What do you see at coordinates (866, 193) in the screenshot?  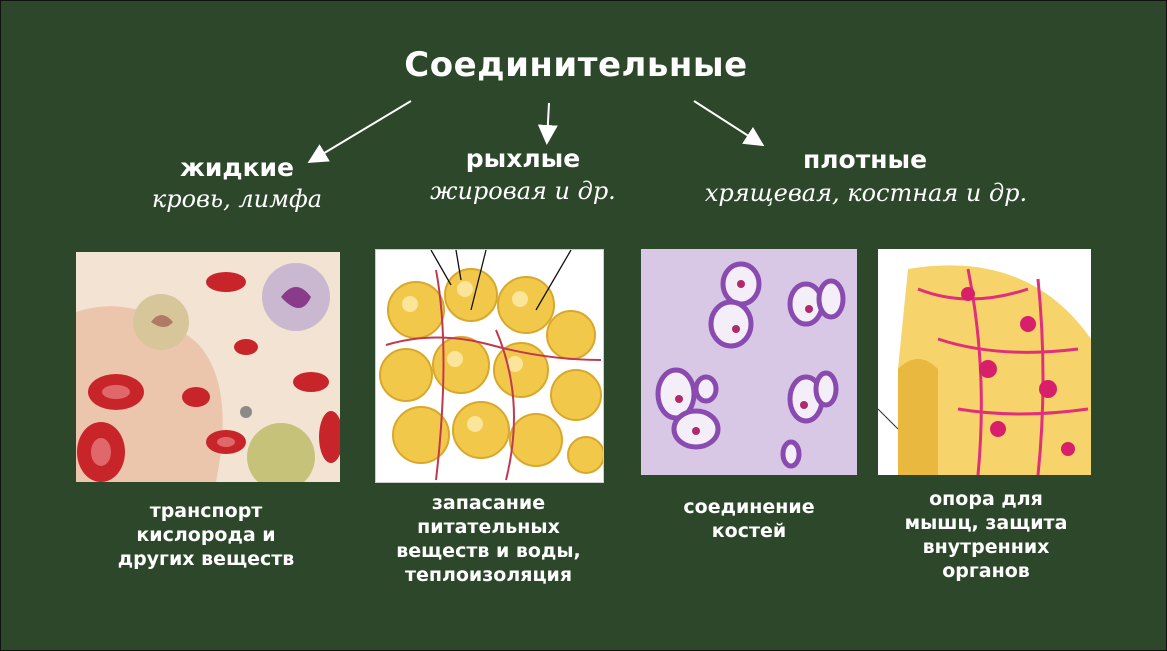 I see `category-dense-examples: хрящевая, костная и др.` at bounding box center [866, 193].